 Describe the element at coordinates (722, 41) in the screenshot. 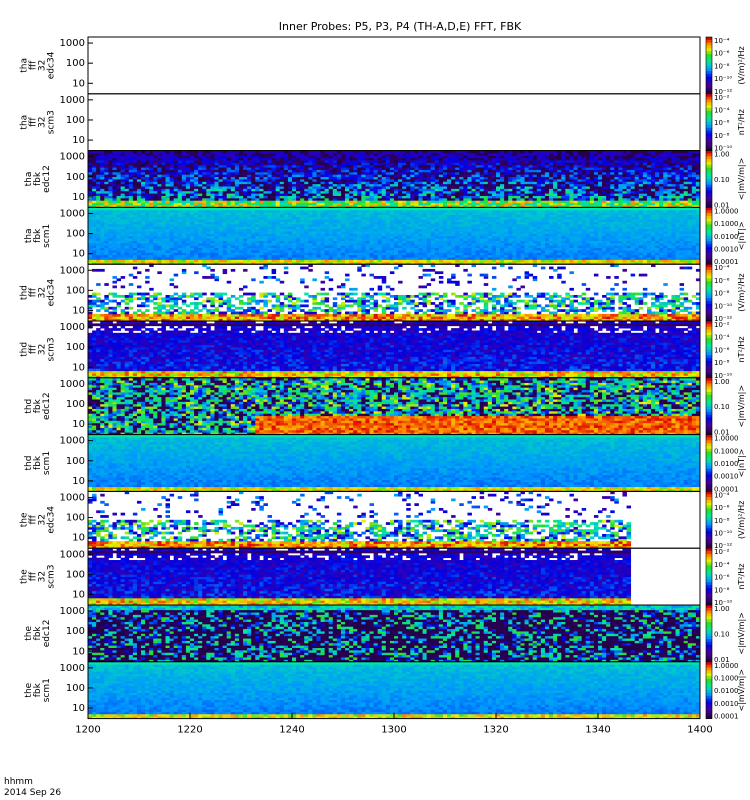

I see `colorbar-tick-label: 10⁻⁴` at that location.